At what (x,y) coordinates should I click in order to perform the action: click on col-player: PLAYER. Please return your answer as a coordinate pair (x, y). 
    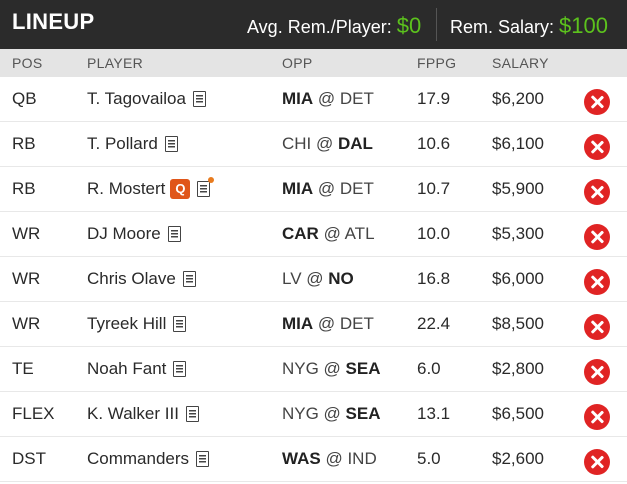
    Looking at the image, I should click on (115, 63).